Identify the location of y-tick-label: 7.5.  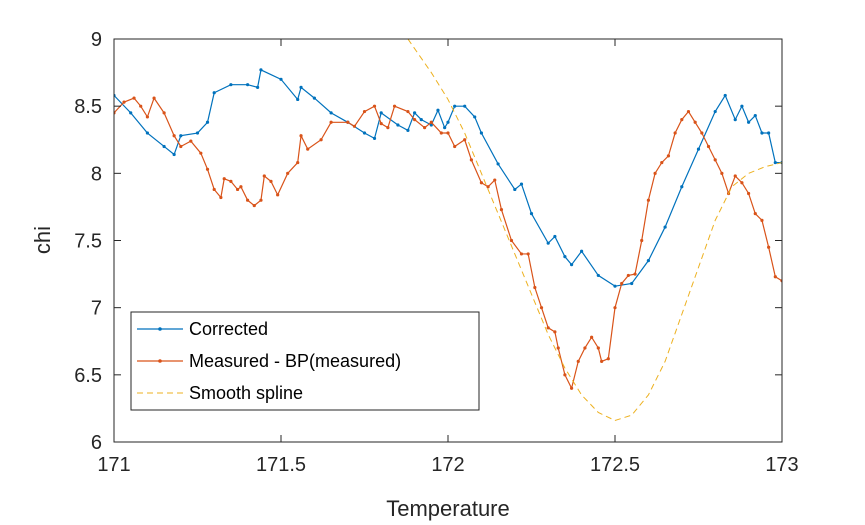
(88, 242).